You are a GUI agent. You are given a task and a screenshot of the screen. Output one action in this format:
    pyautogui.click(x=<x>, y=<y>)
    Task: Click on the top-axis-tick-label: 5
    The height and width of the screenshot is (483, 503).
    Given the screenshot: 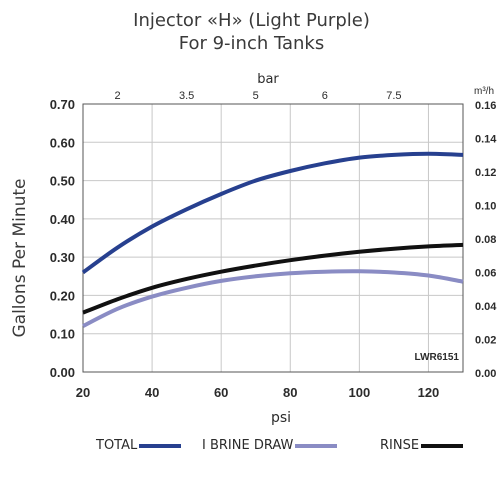 What is the action you would take?
    pyautogui.click(x=256, y=96)
    